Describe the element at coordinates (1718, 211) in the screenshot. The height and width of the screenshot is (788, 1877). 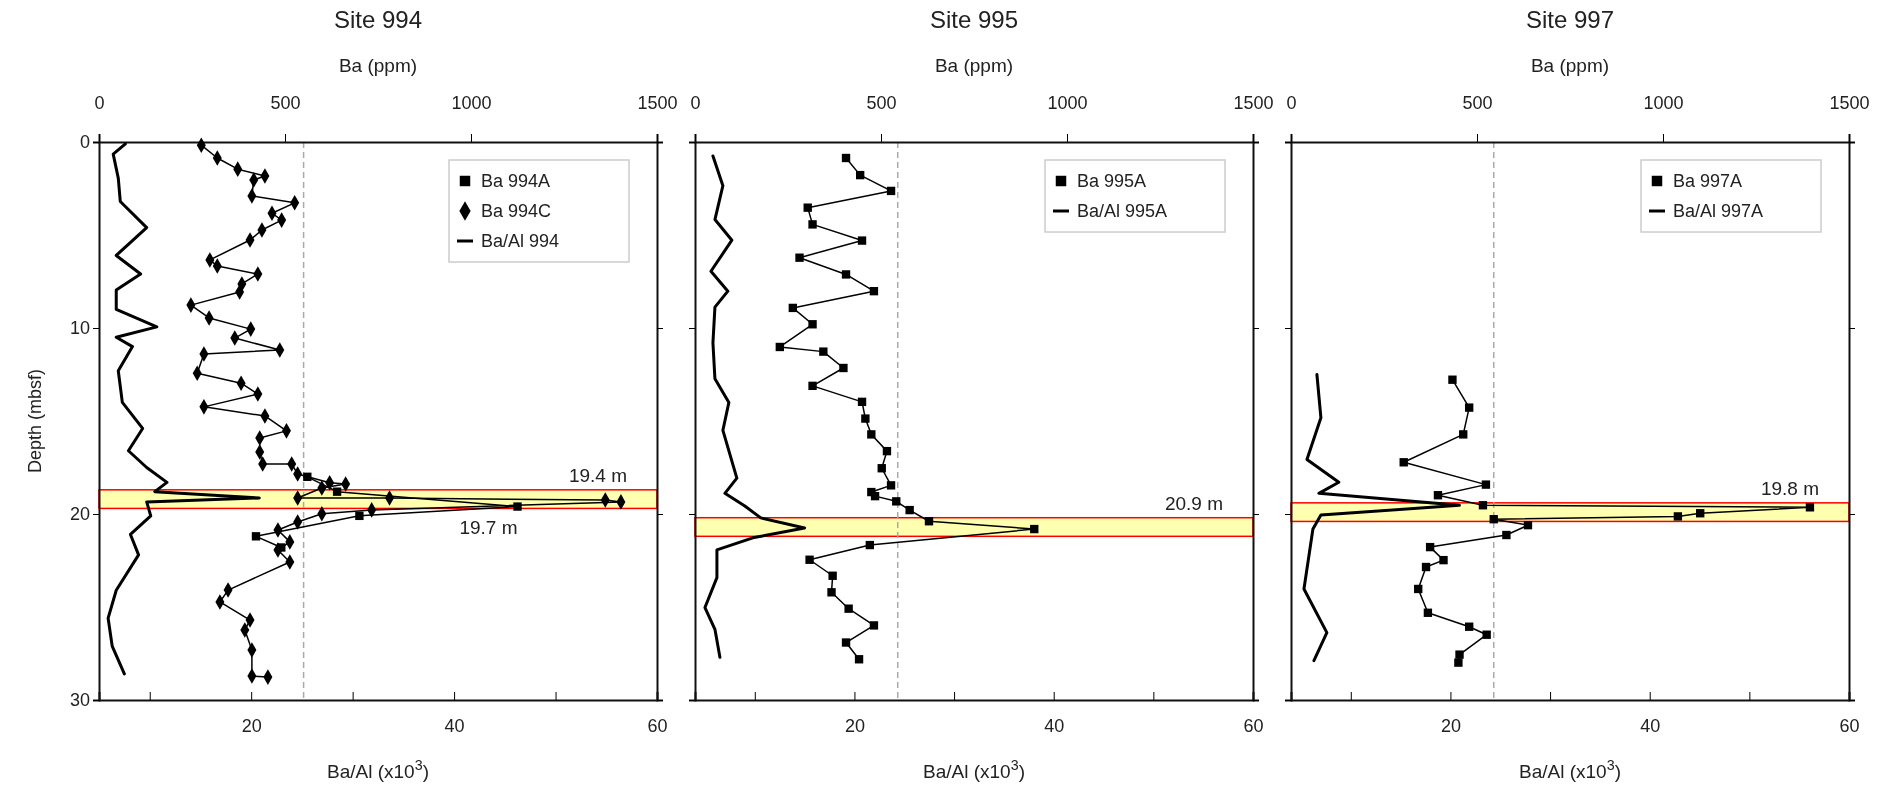
I see `legend-label: Ba/Al 997A` at that location.